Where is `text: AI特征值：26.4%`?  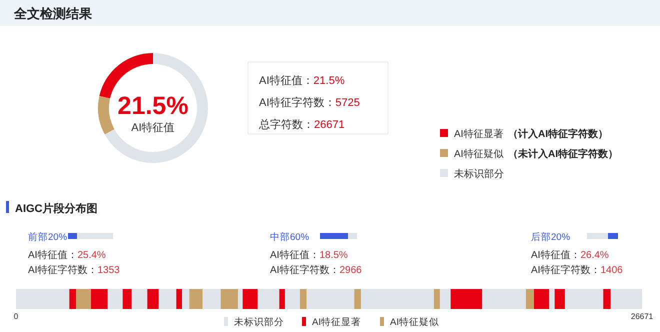
text: AI特征值：26.4% is located at coordinates (570, 255).